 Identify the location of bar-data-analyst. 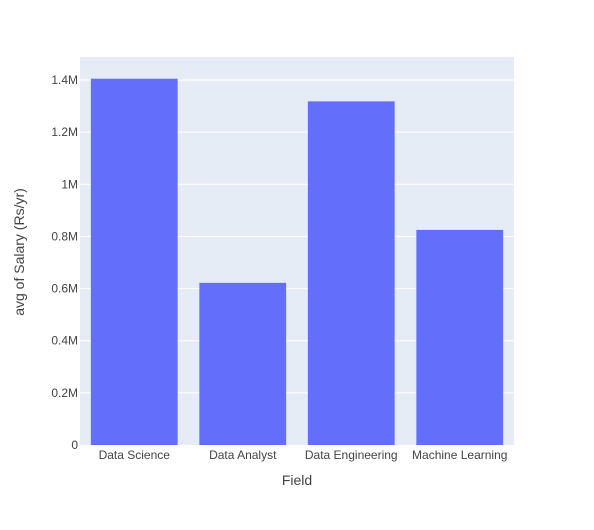
(243, 363).